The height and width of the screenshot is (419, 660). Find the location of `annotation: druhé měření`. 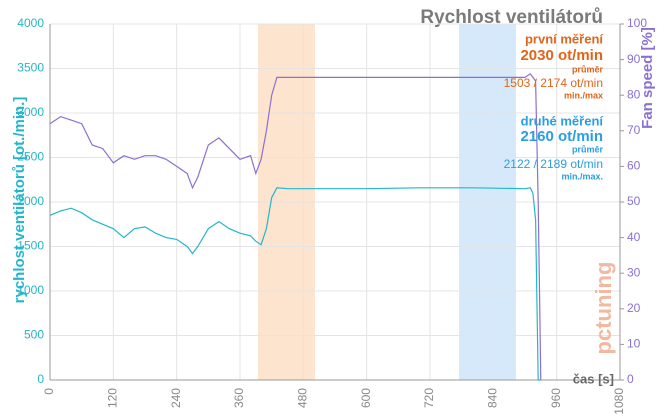

annotation: druhé měření is located at coordinates (562, 120).